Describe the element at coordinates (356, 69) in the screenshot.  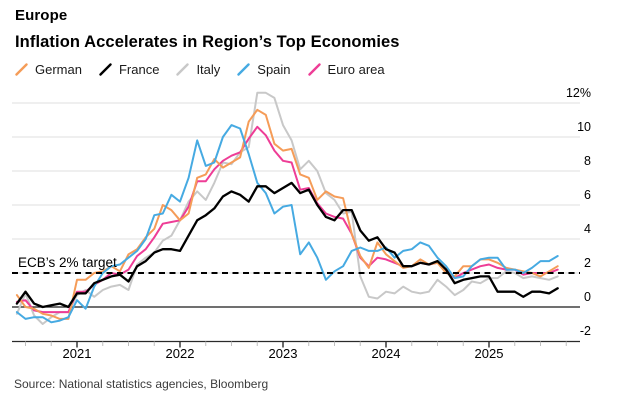
I see `legend-label-euro-area: Euro area` at that location.